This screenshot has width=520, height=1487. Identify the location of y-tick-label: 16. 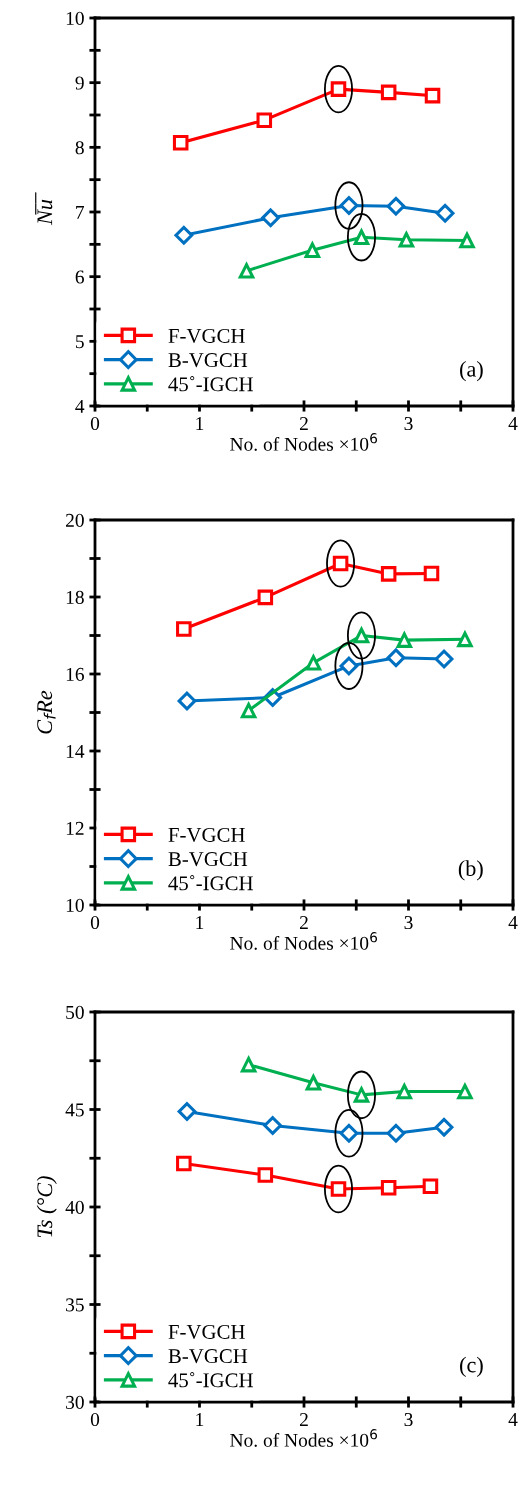
(75, 674).